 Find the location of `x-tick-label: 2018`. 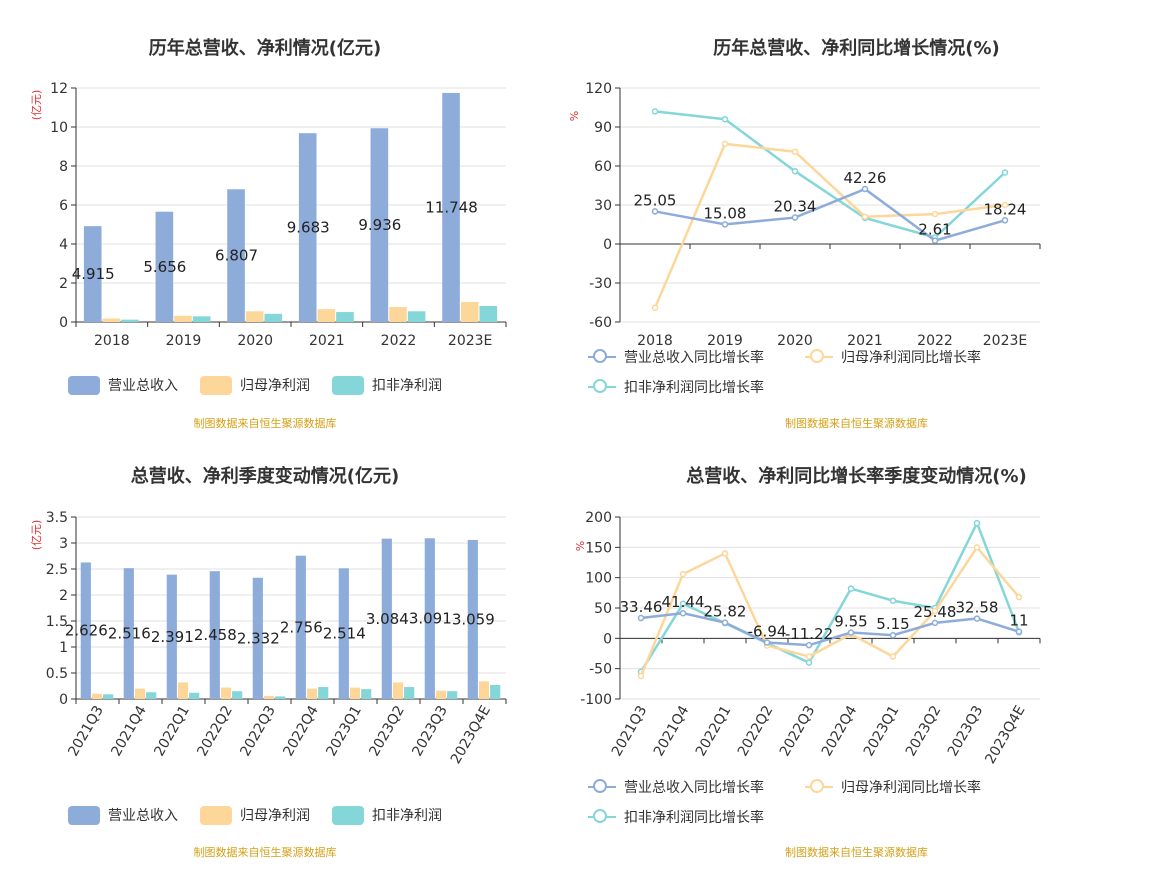

x-tick-label: 2018 is located at coordinates (655, 341).